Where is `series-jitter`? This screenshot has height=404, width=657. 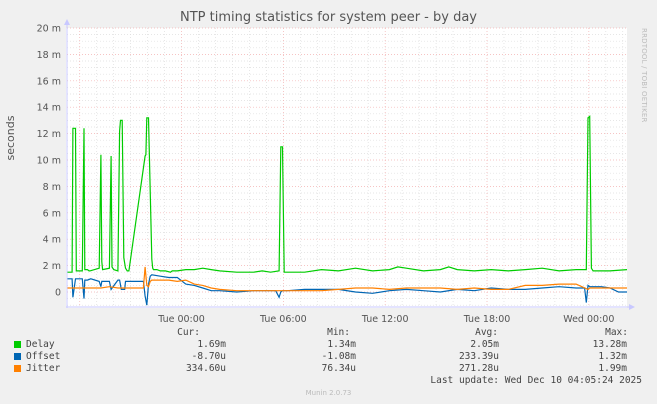
series-jitter is located at coordinates (347, 279).